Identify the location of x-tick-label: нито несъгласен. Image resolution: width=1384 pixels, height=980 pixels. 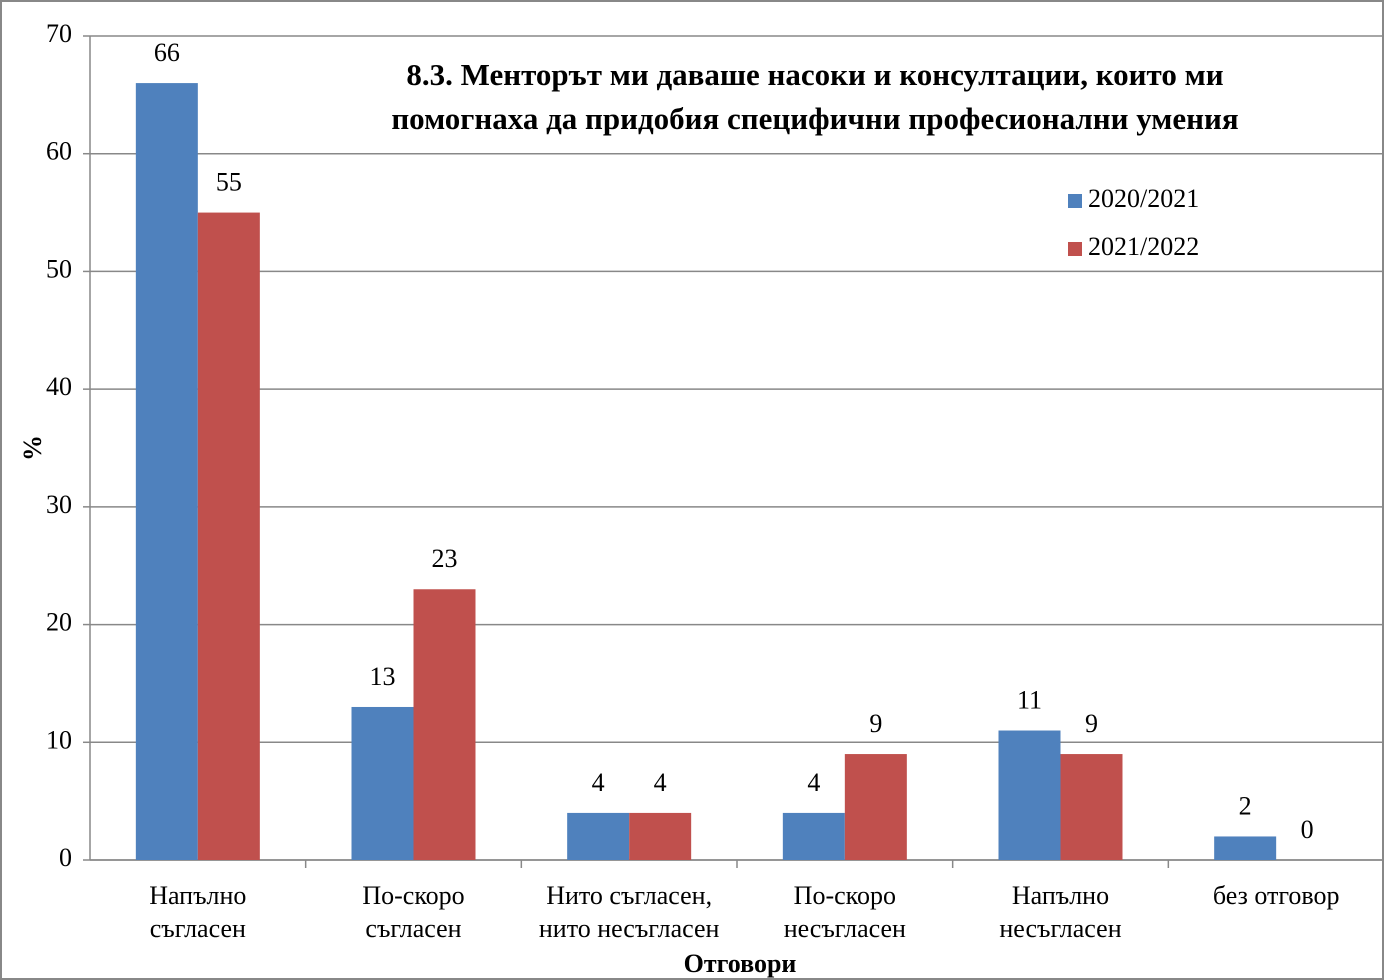
(629, 928).